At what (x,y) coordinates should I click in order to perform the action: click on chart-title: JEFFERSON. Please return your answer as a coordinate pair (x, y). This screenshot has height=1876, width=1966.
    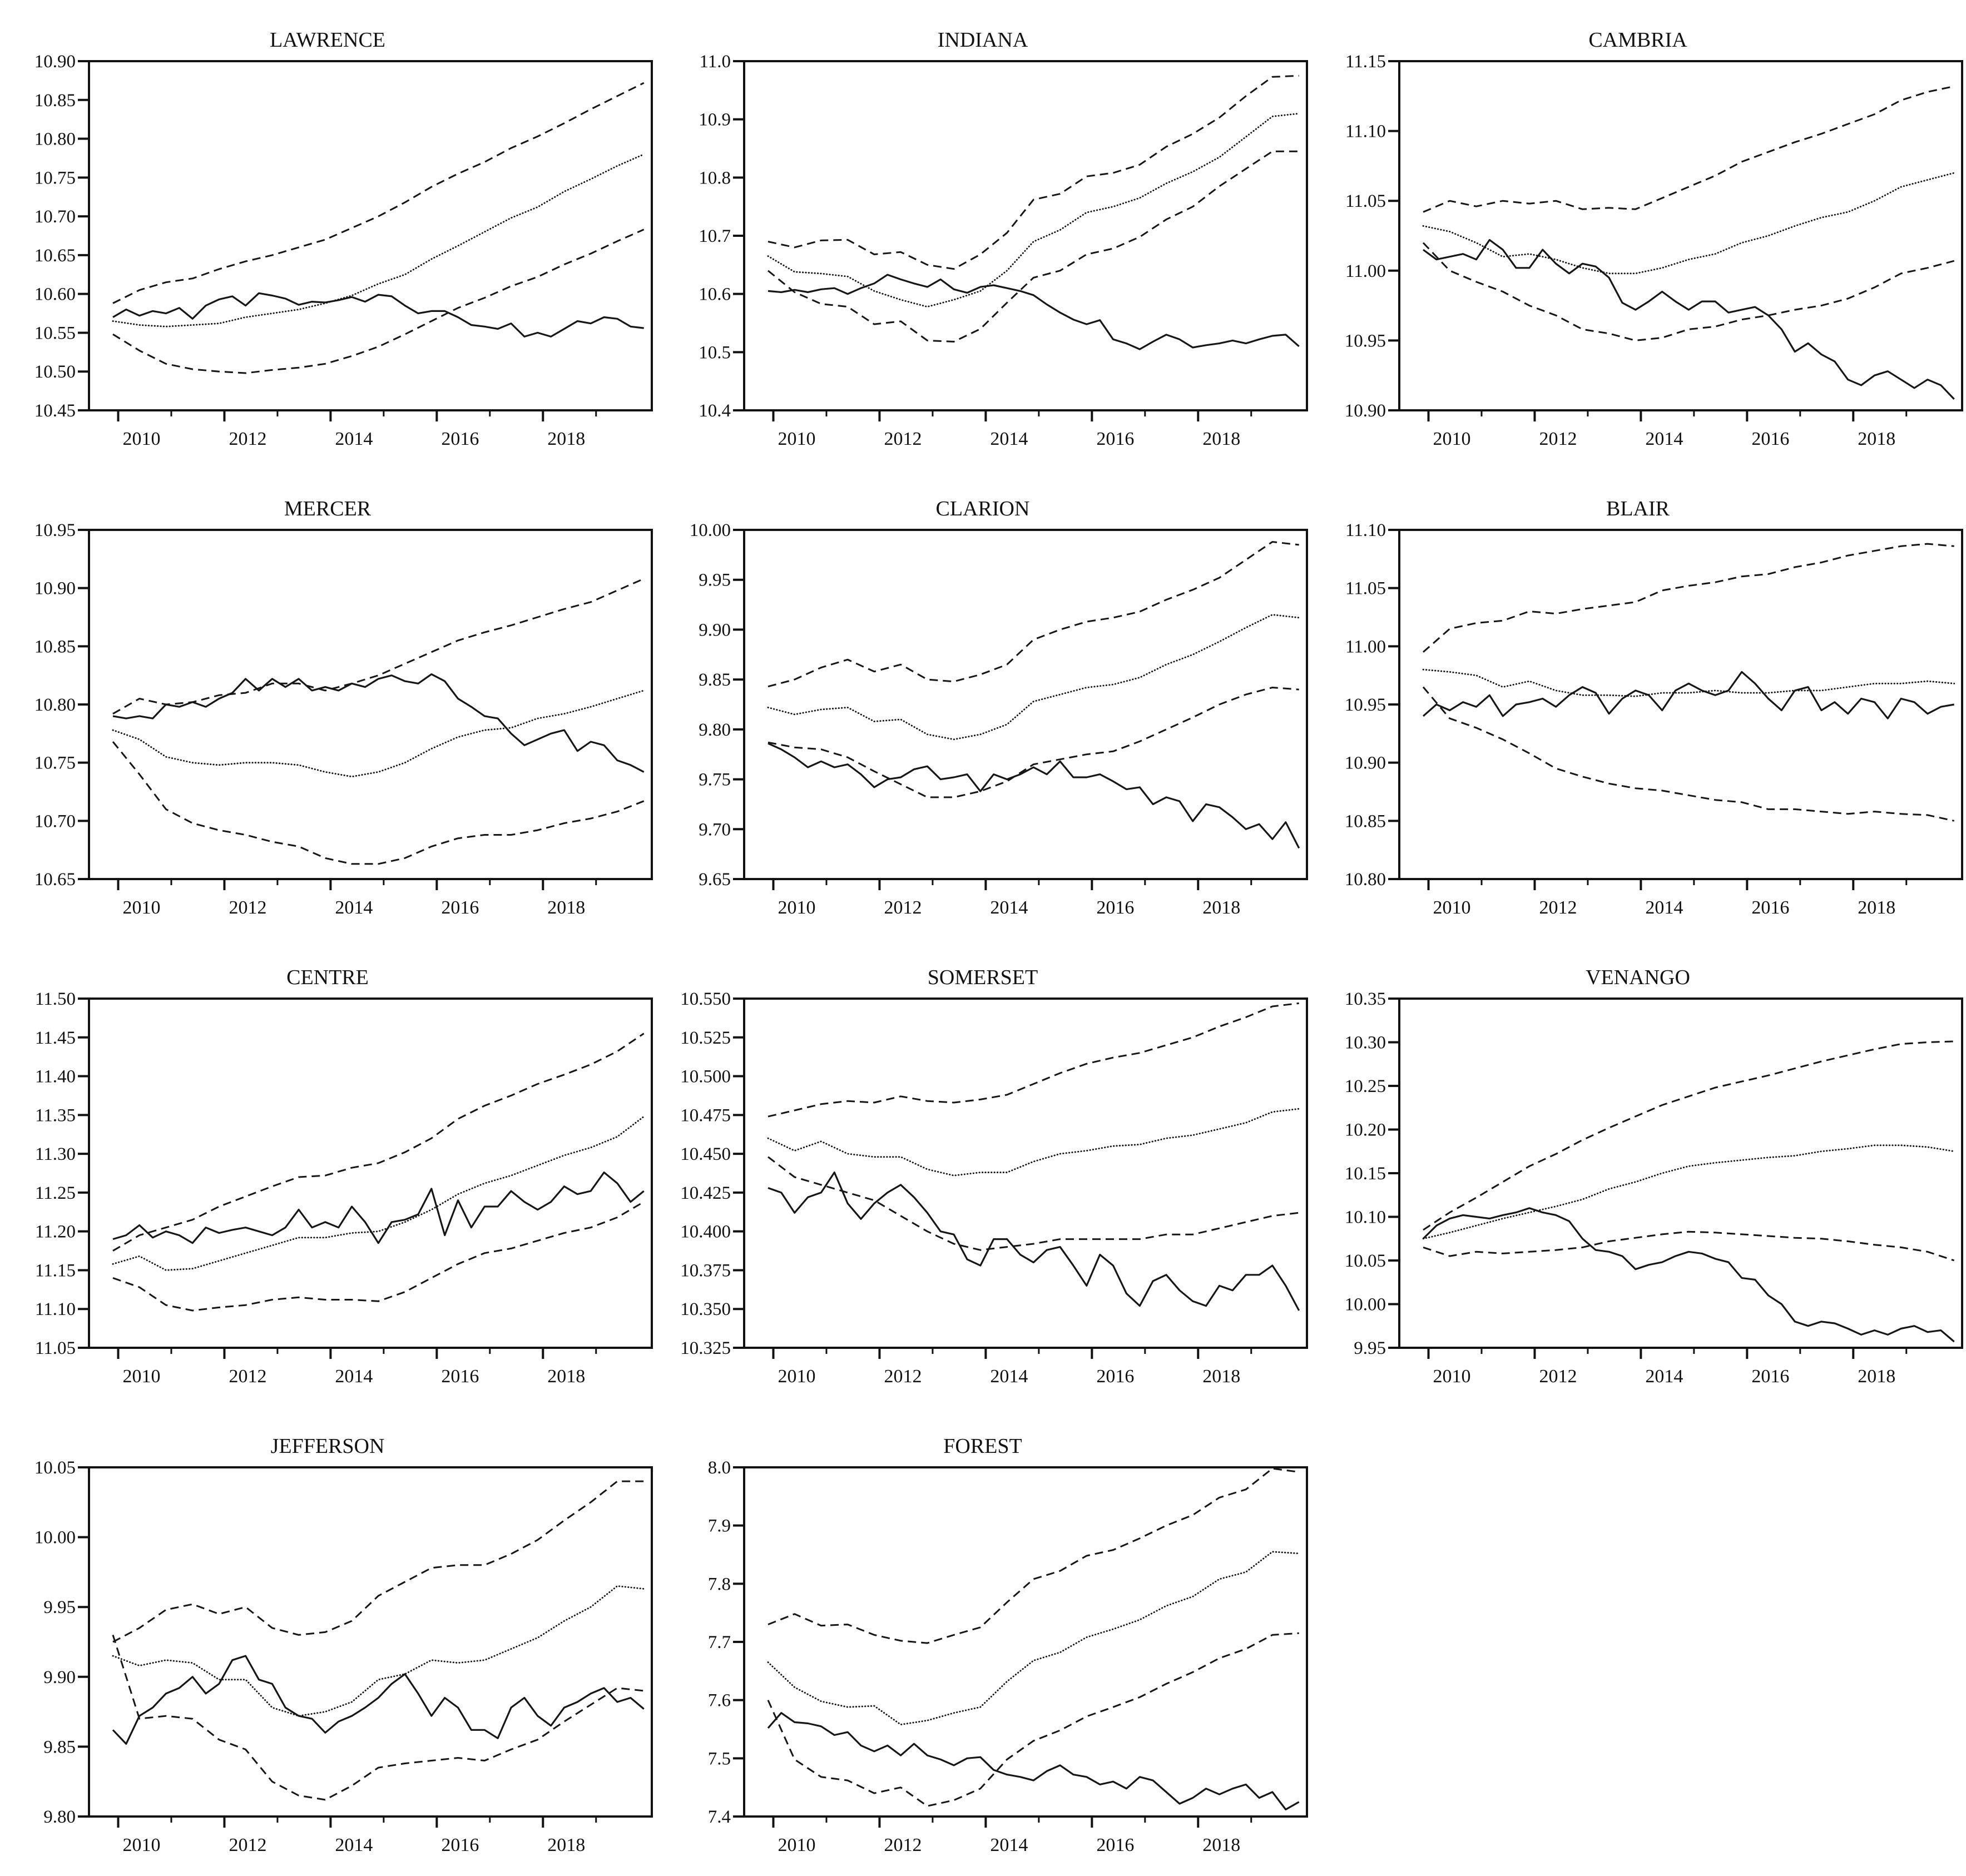
    Looking at the image, I should click on (328, 1446).